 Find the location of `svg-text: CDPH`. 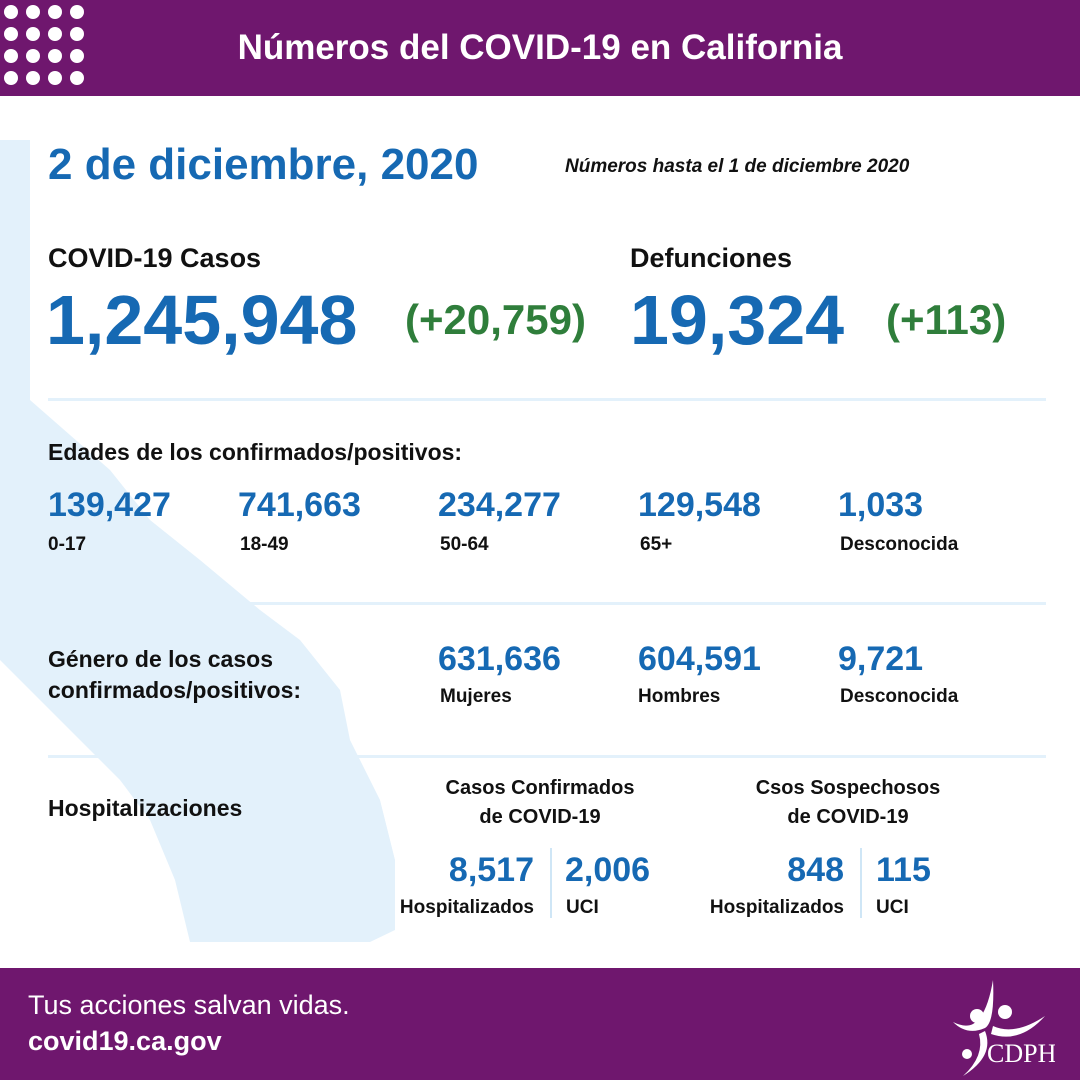

svg-text: CDPH is located at coordinates (1021, 1053).